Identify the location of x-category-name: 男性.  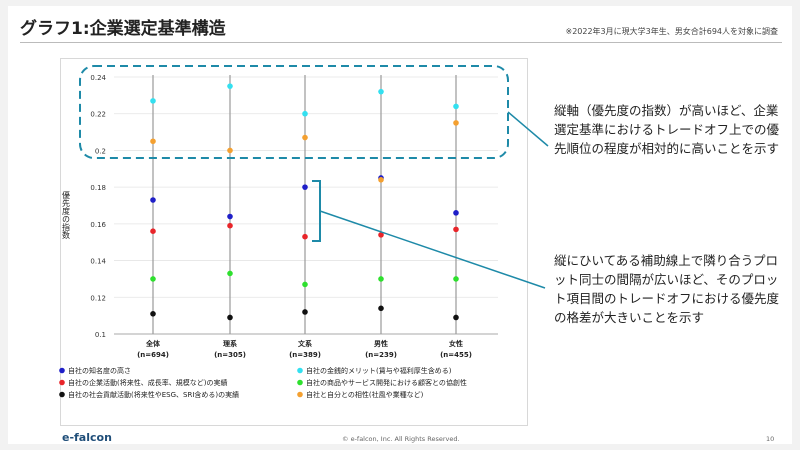
(381, 343).